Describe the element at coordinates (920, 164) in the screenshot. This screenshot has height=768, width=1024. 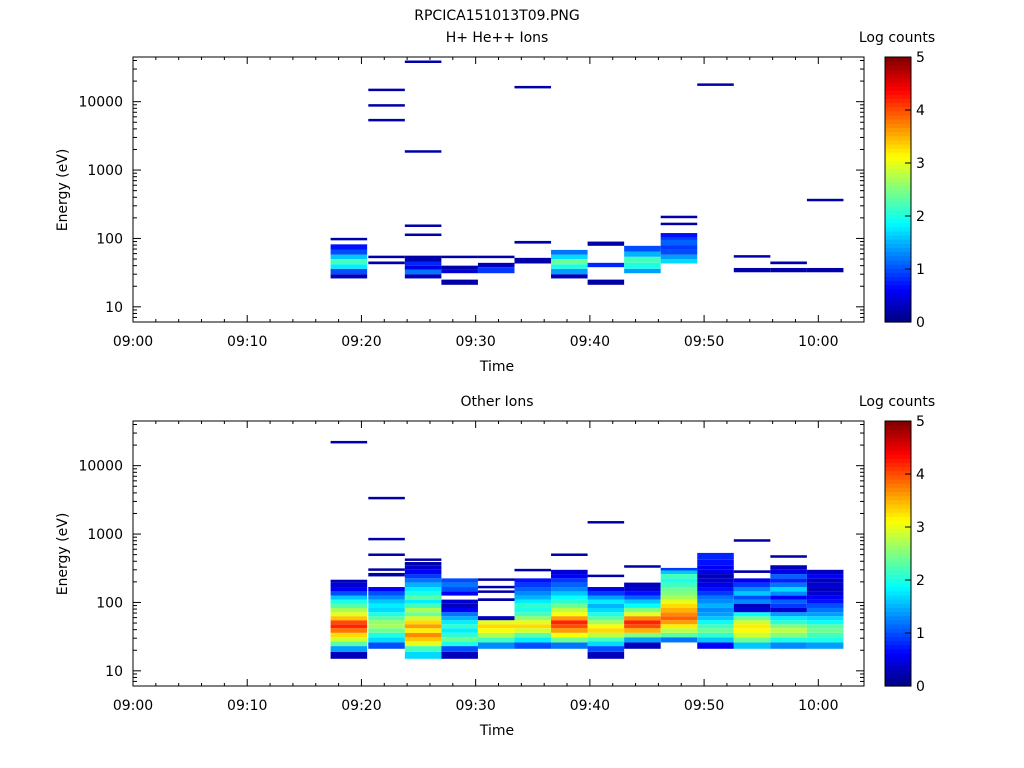
I see `colorbar-tick-label: 3` at that location.